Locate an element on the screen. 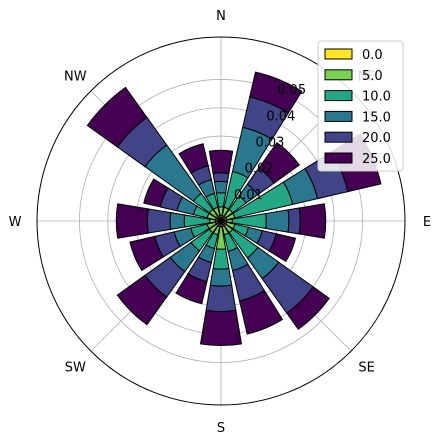  legend-label: 0.0 is located at coordinates (372, 55).